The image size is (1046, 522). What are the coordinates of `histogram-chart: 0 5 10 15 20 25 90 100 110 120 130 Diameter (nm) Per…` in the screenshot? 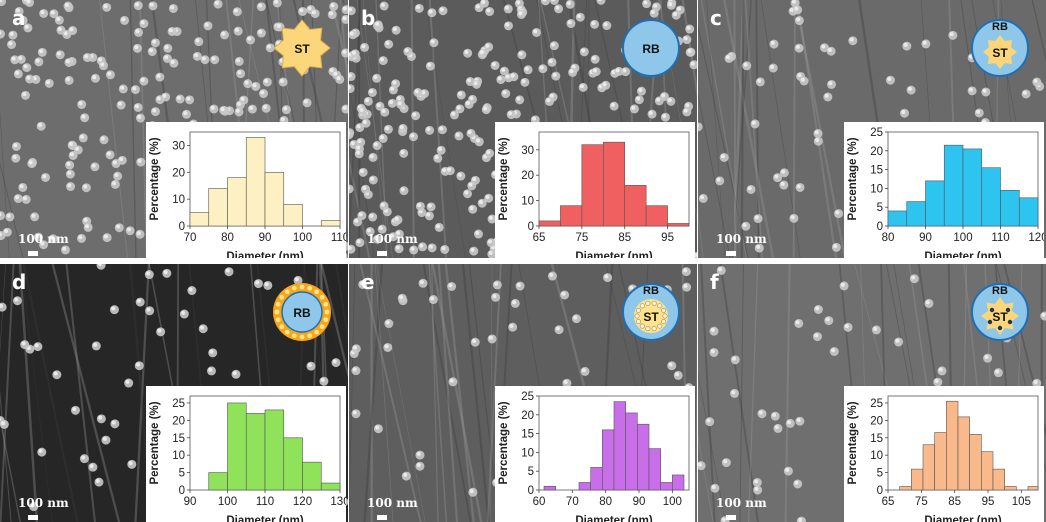 It's located at (247, 458).